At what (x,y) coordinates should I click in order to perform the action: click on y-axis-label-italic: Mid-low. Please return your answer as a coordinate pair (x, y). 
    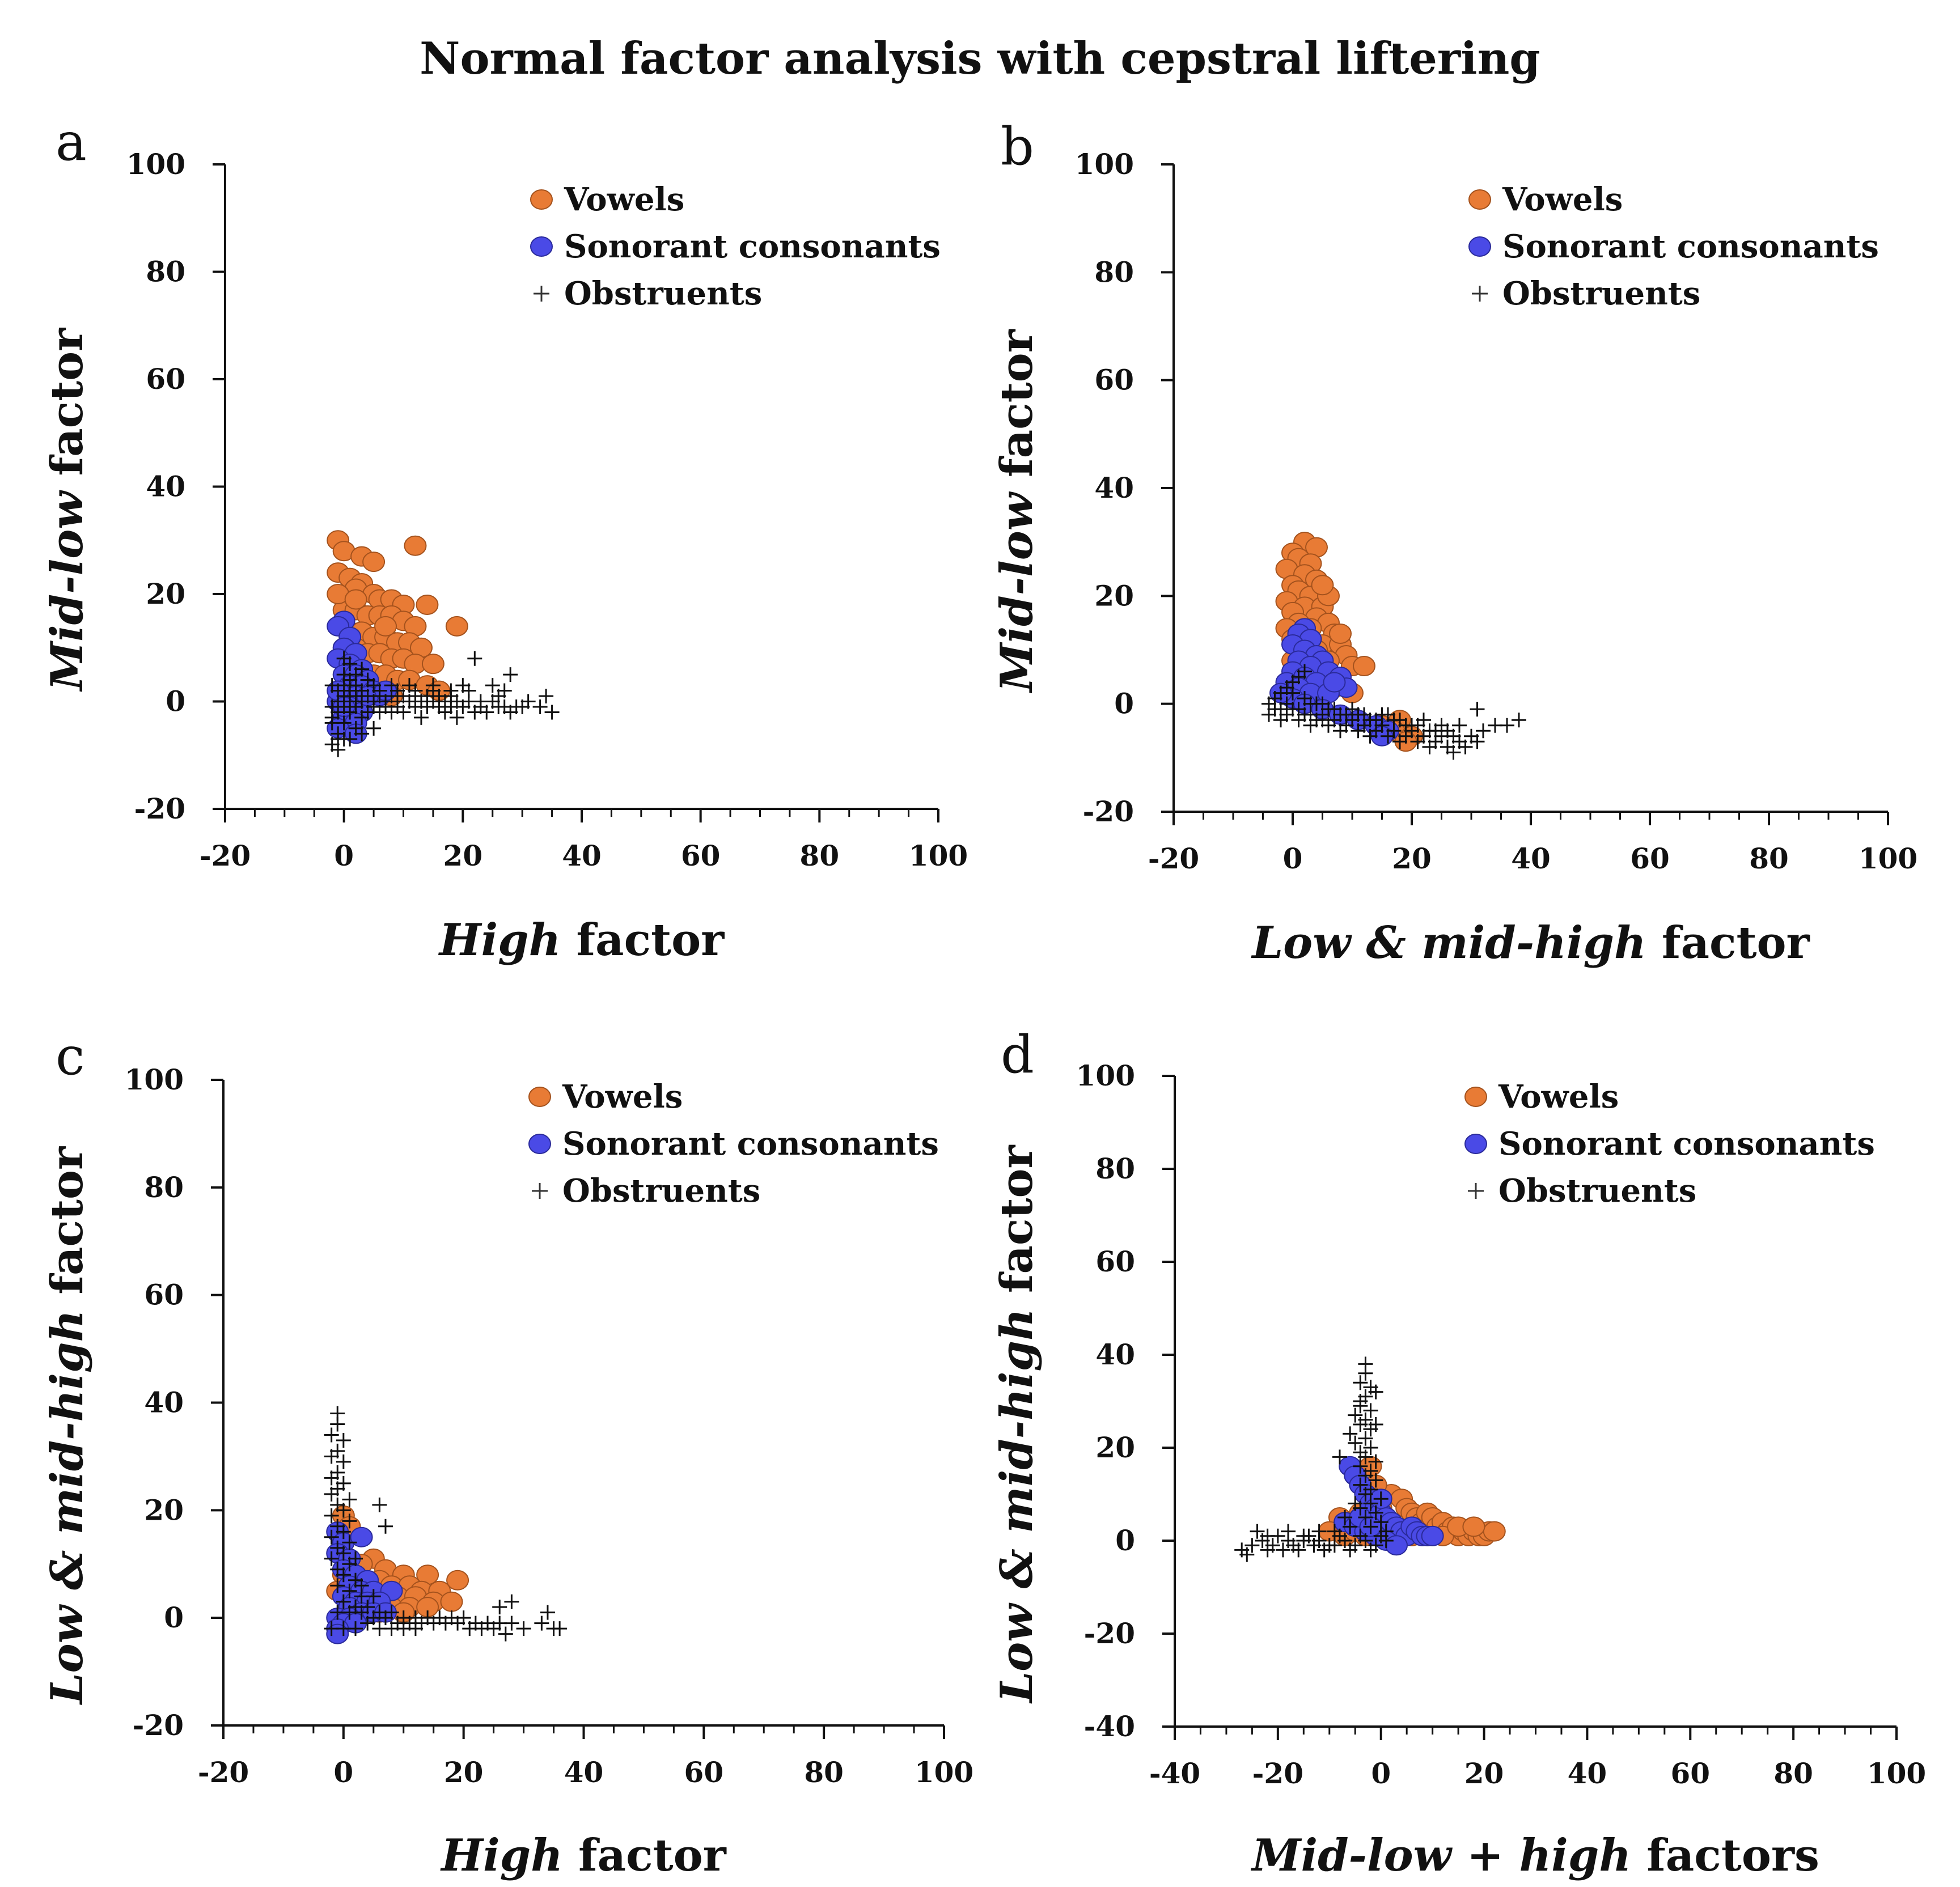
    Looking at the image, I should click on (1017, 592).